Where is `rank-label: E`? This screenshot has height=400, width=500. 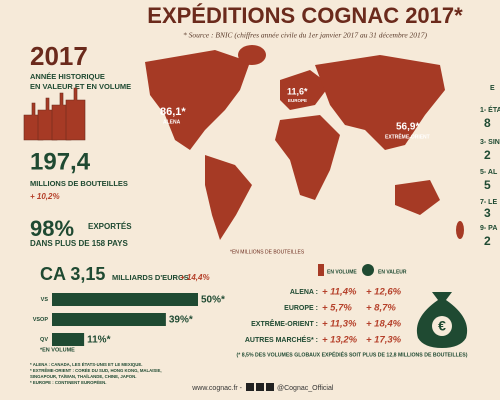
rank-label: E is located at coordinates (492, 88).